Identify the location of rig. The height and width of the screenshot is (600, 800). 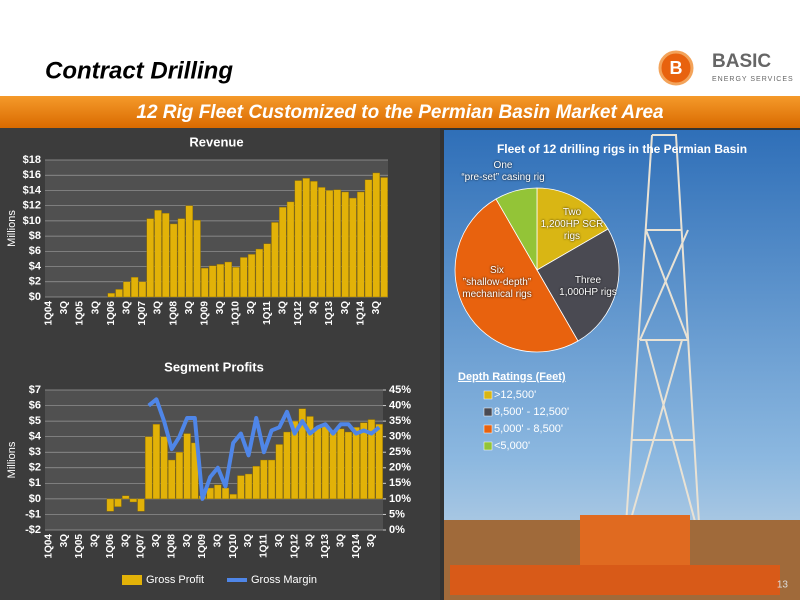
(662, 337).